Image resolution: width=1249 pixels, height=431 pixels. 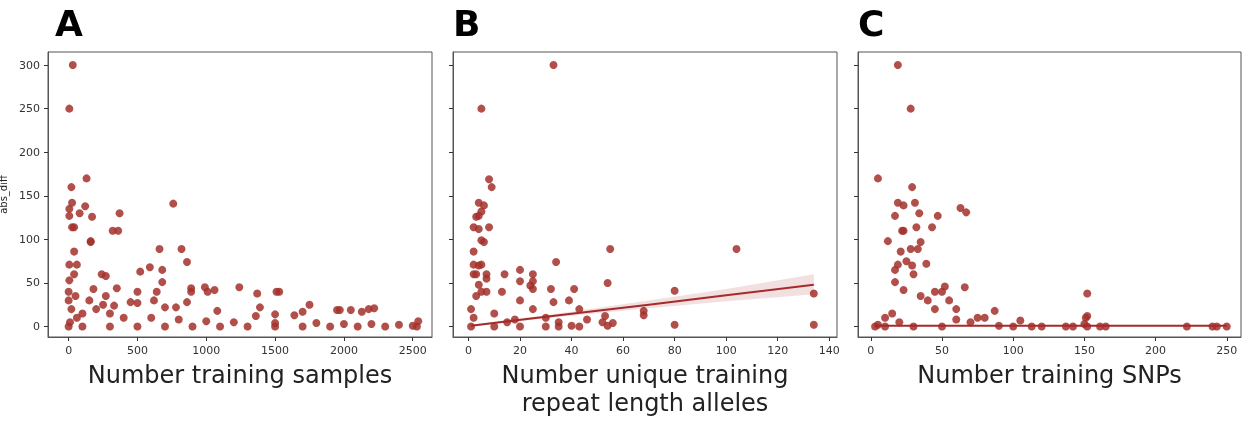 I want to click on x-axis-title: Number training SNPs, so click(x=1049, y=375).